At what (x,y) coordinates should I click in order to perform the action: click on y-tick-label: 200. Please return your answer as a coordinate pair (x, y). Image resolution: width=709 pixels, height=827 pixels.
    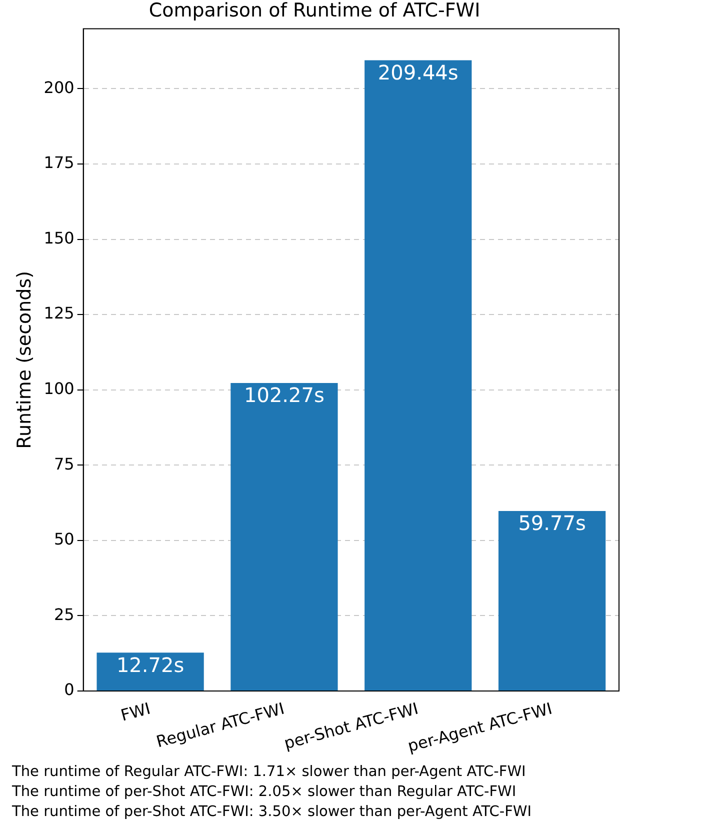
    Looking at the image, I should click on (59, 87).